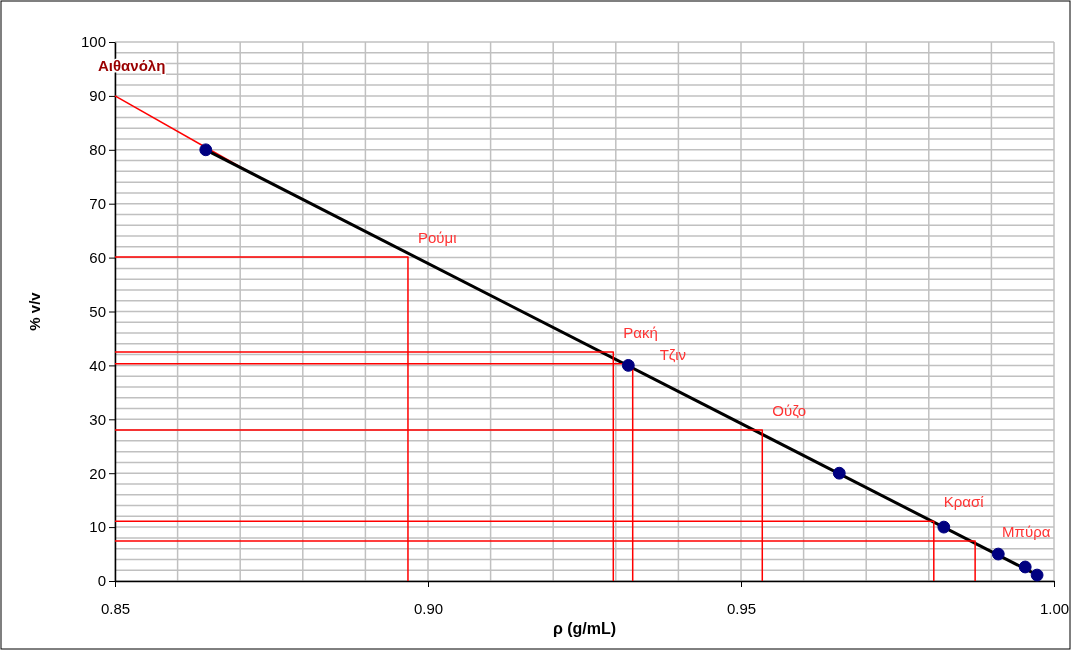 Image resolution: width=1071 pixels, height=650 pixels. What do you see at coordinates (584, 628) in the screenshot?
I see `x-axis-title: ρ (g/mL)` at bounding box center [584, 628].